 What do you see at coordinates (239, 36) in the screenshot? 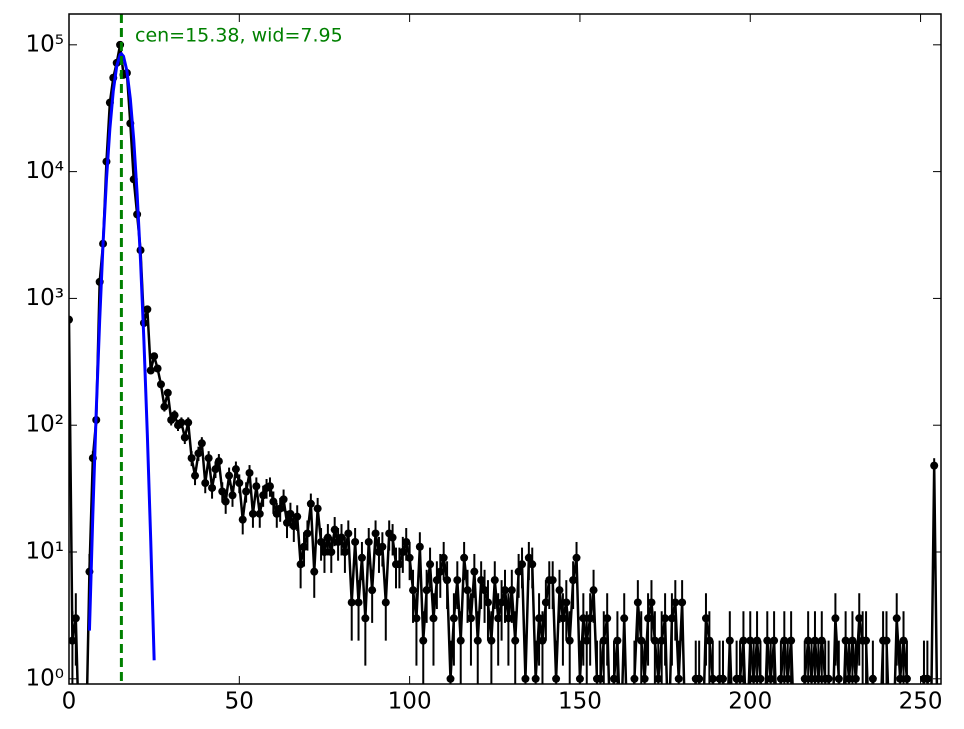
I see `annotation: cen=15.38, wid=7.95` at bounding box center [239, 36].